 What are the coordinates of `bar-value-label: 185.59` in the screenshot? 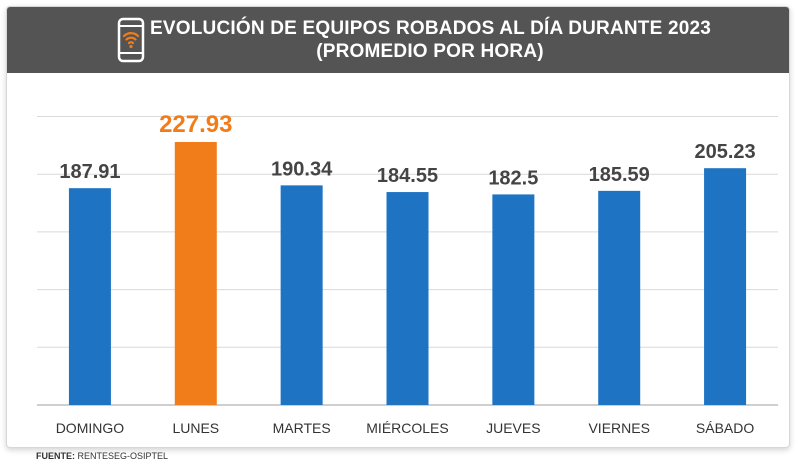 It's located at (619, 175).